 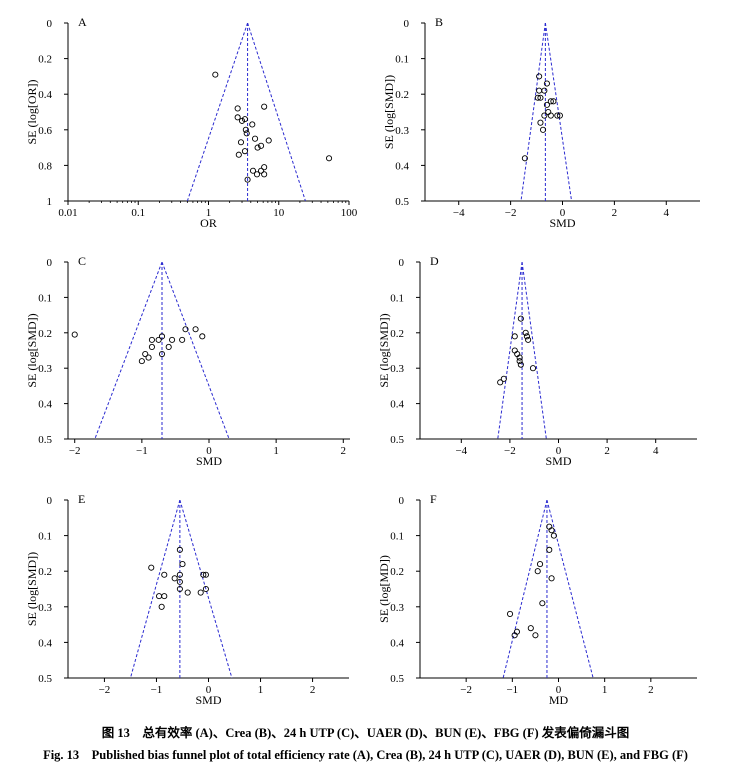 I want to click on panel-label-c: C, so click(x=82, y=261).